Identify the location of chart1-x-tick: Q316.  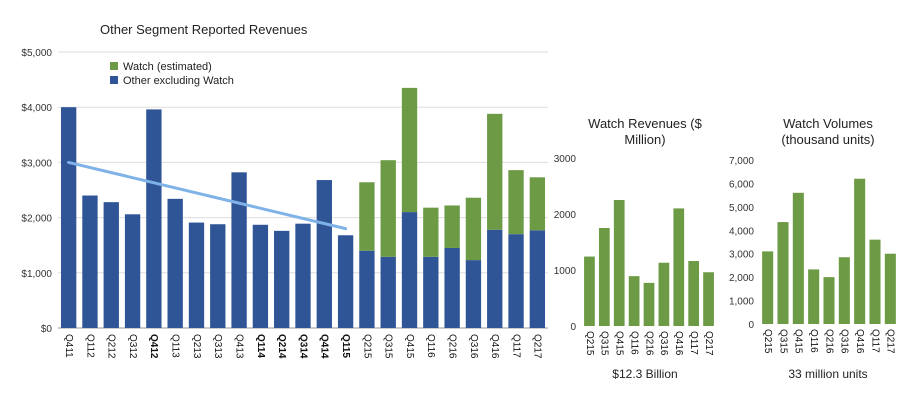
(473, 346).